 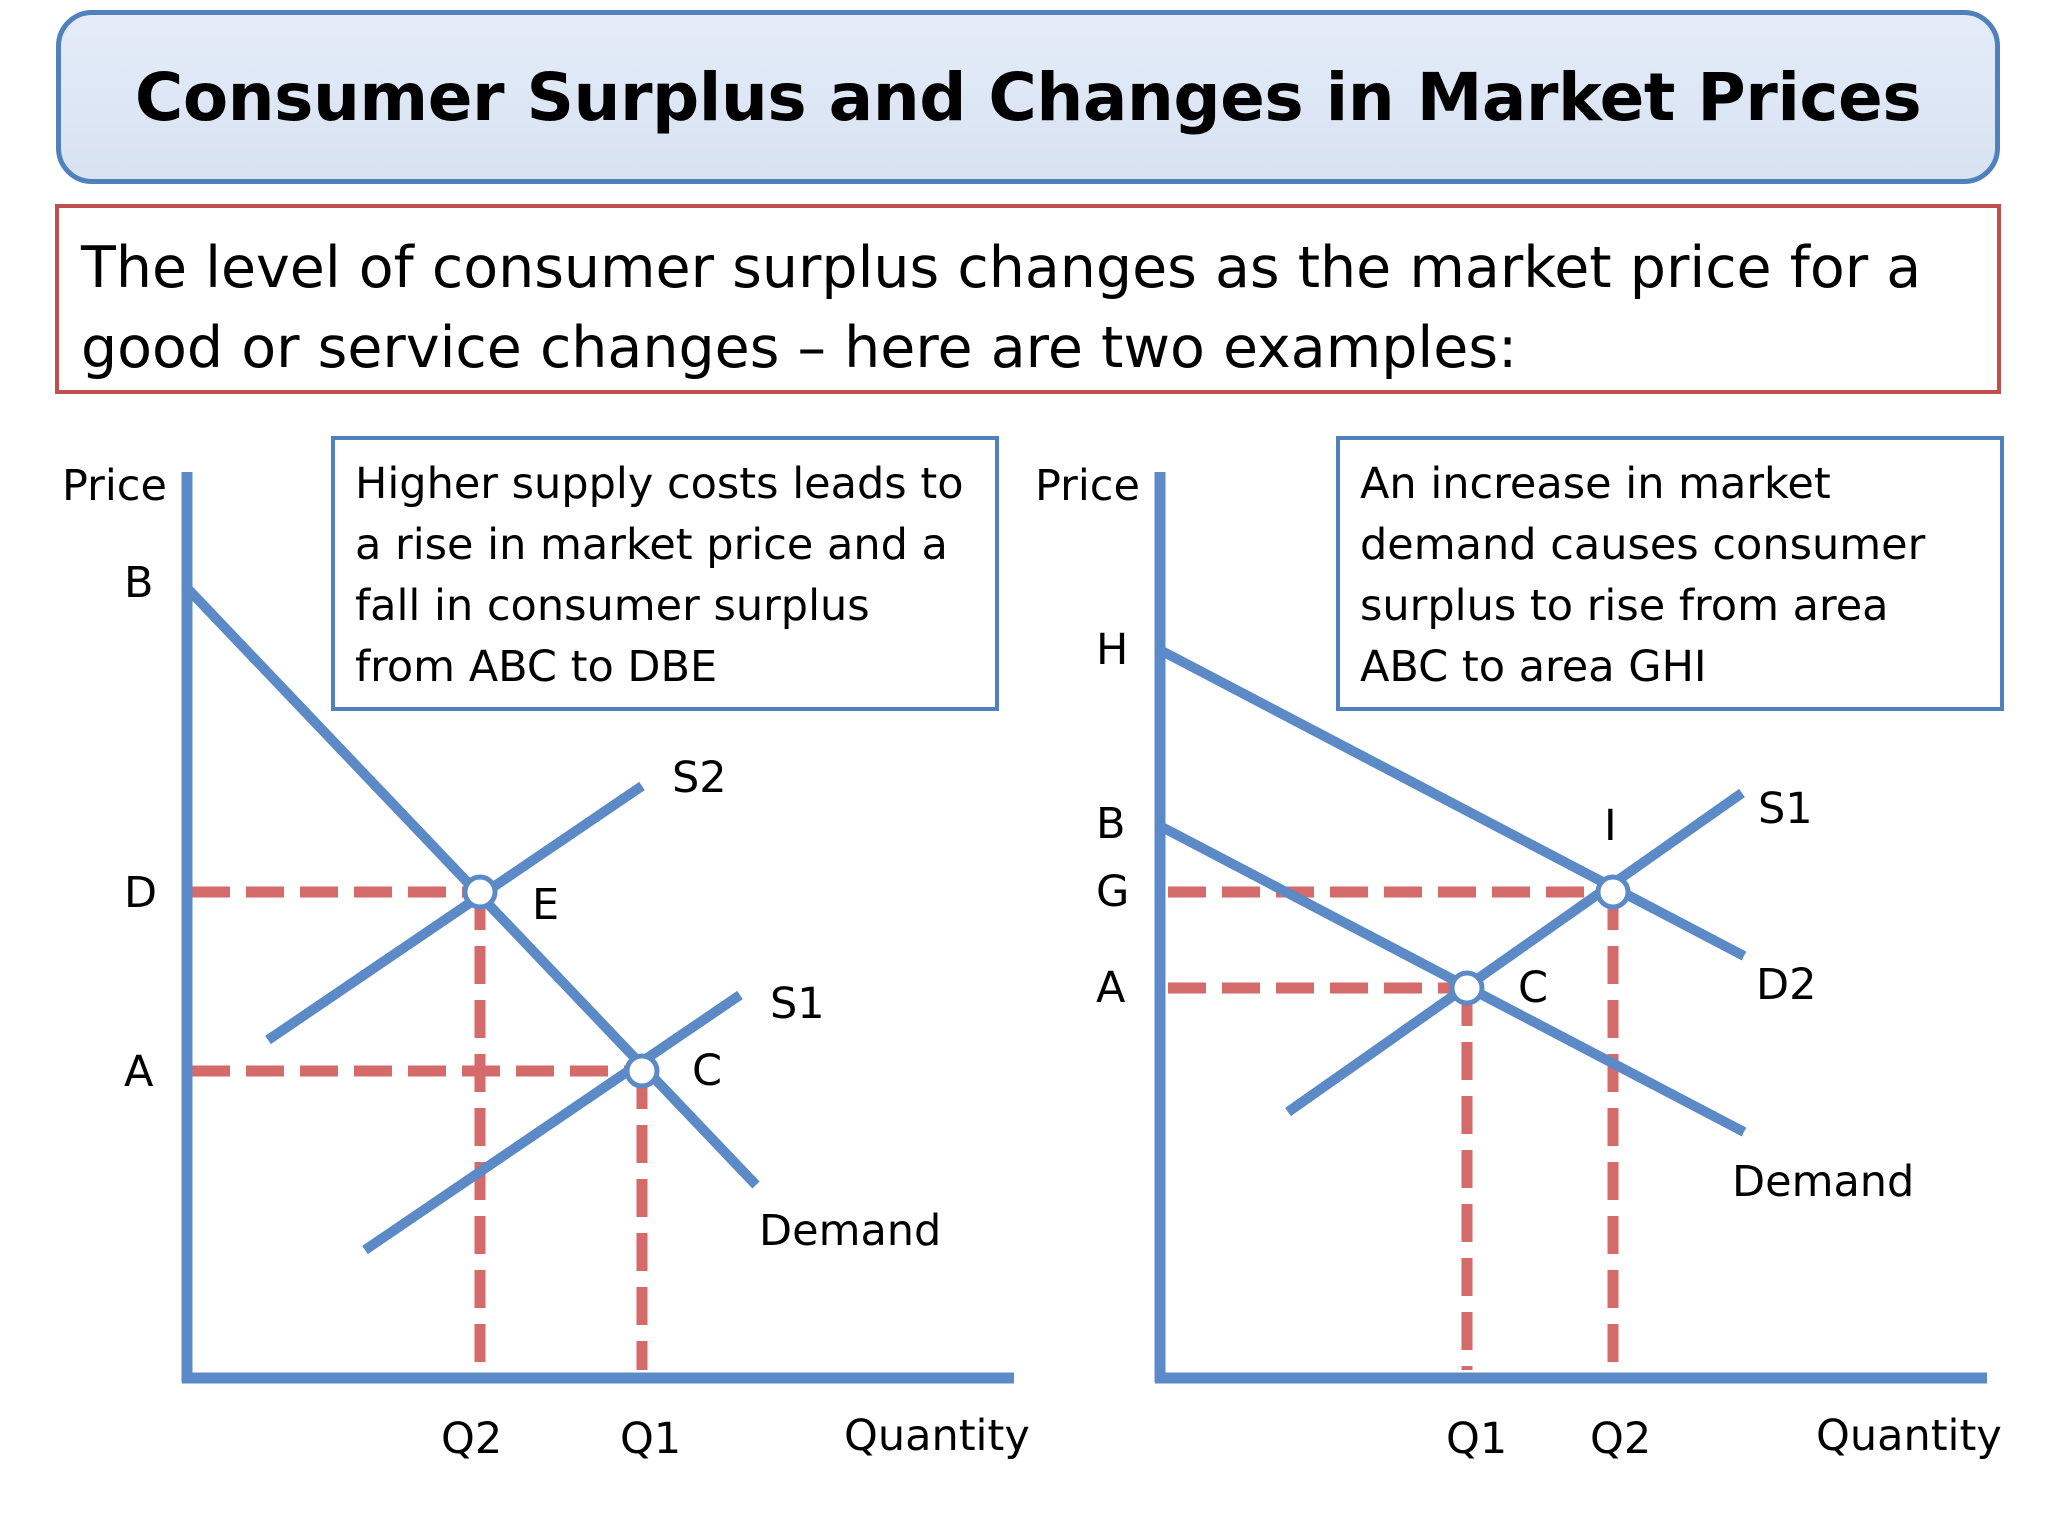 What do you see at coordinates (545, 905) in the screenshot?
I see `left-label-e: E` at bounding box center [545, 905].